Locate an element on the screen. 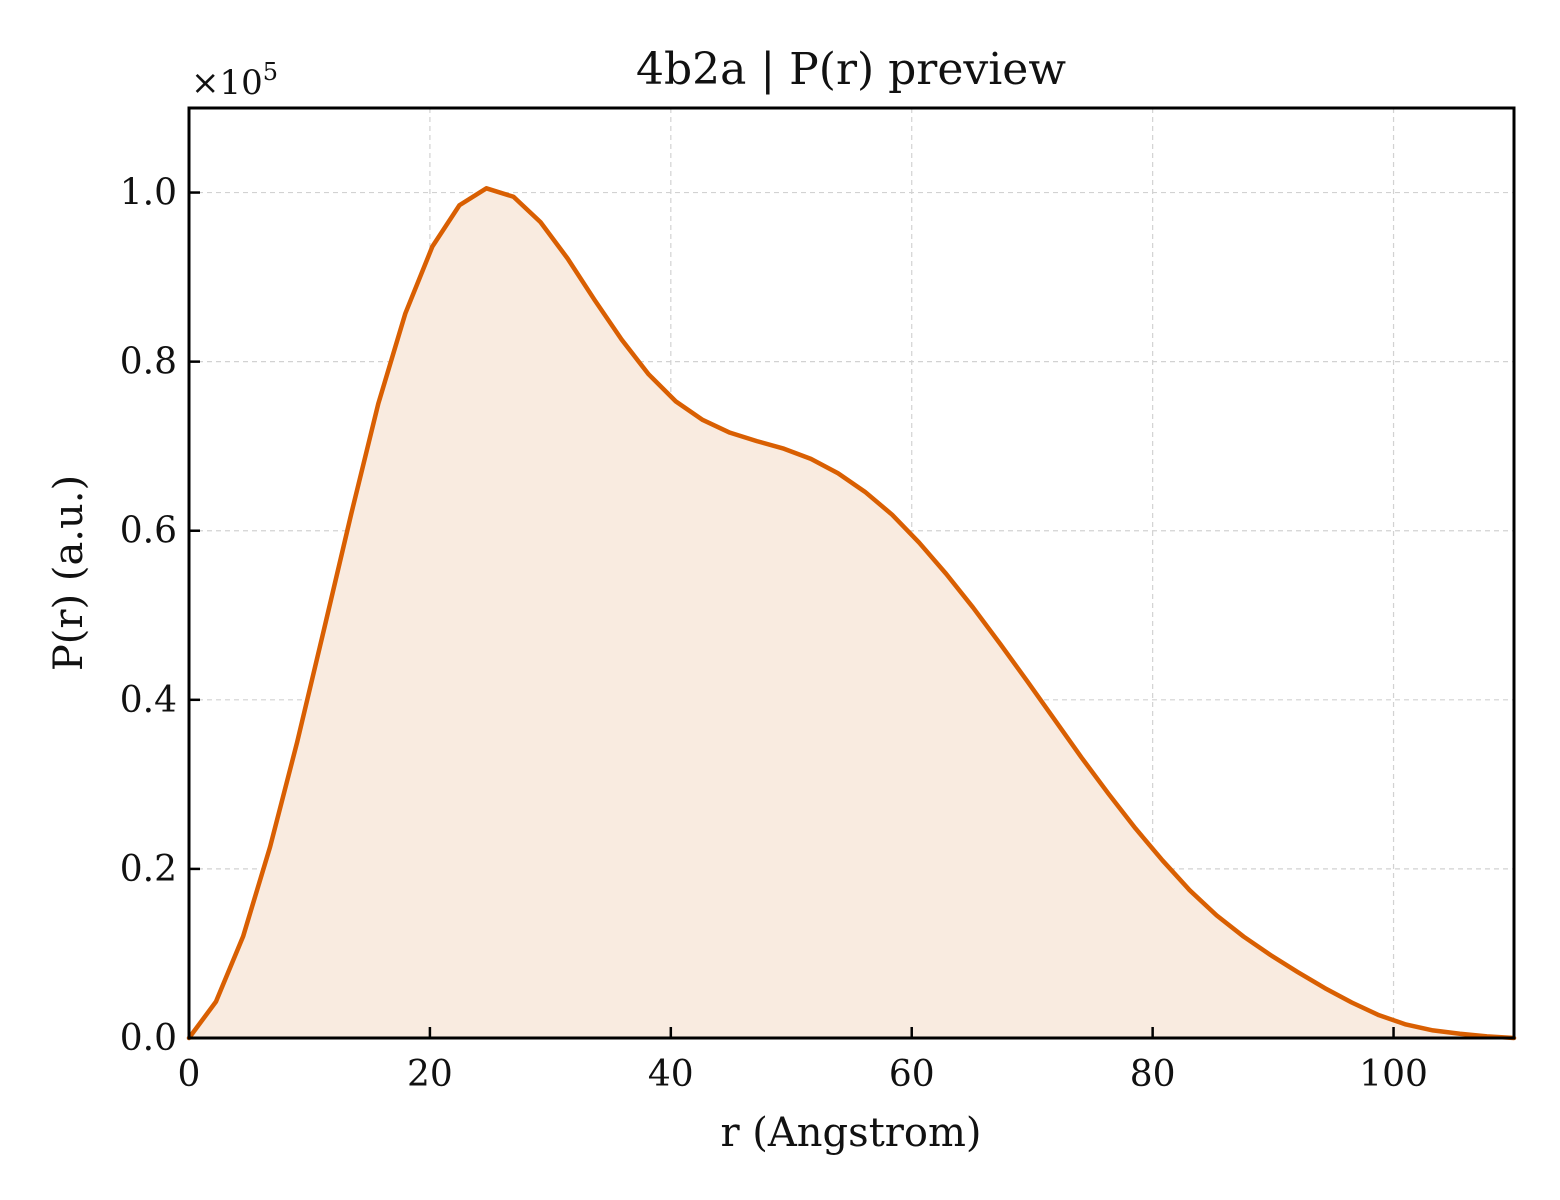 The width and height of the screenshot is (1560, 1200). y-multiplier-base: ×10 is located at coordinates (227, 83).